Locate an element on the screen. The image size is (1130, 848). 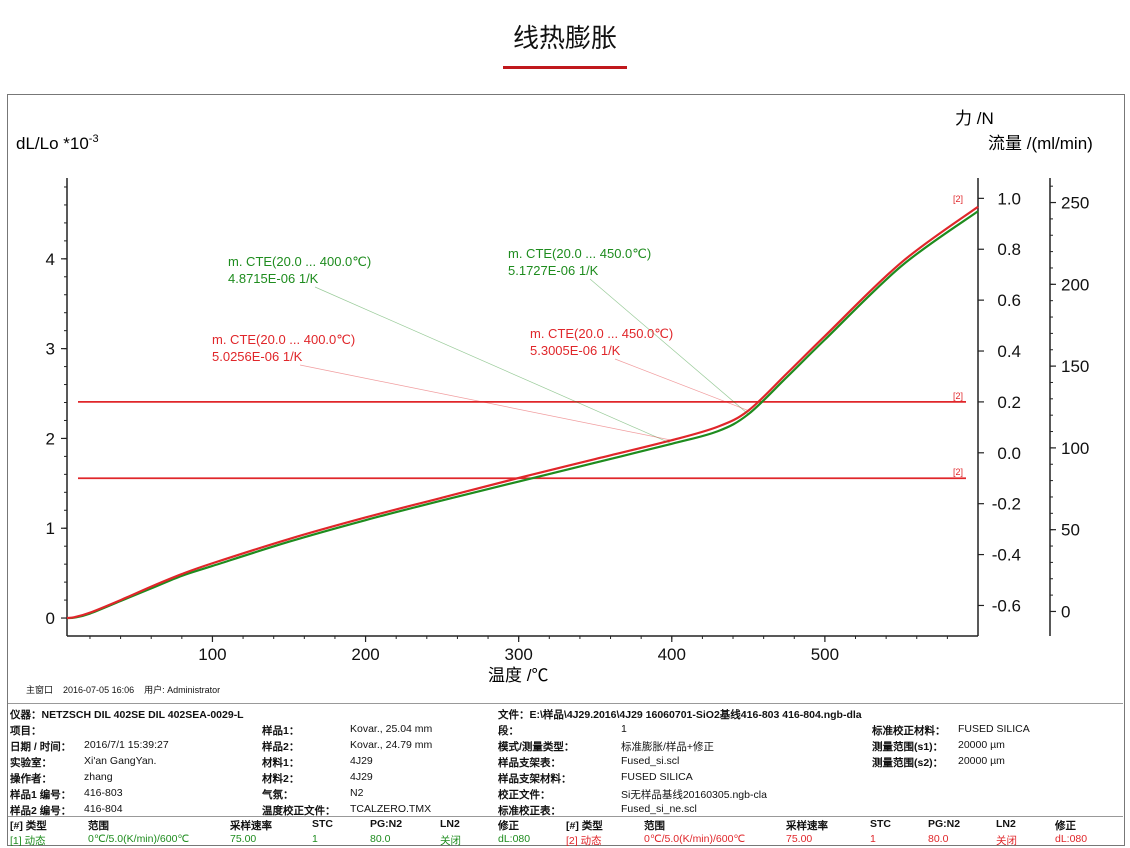
info-label: 校正文件： is located at coordinates (524, 795).